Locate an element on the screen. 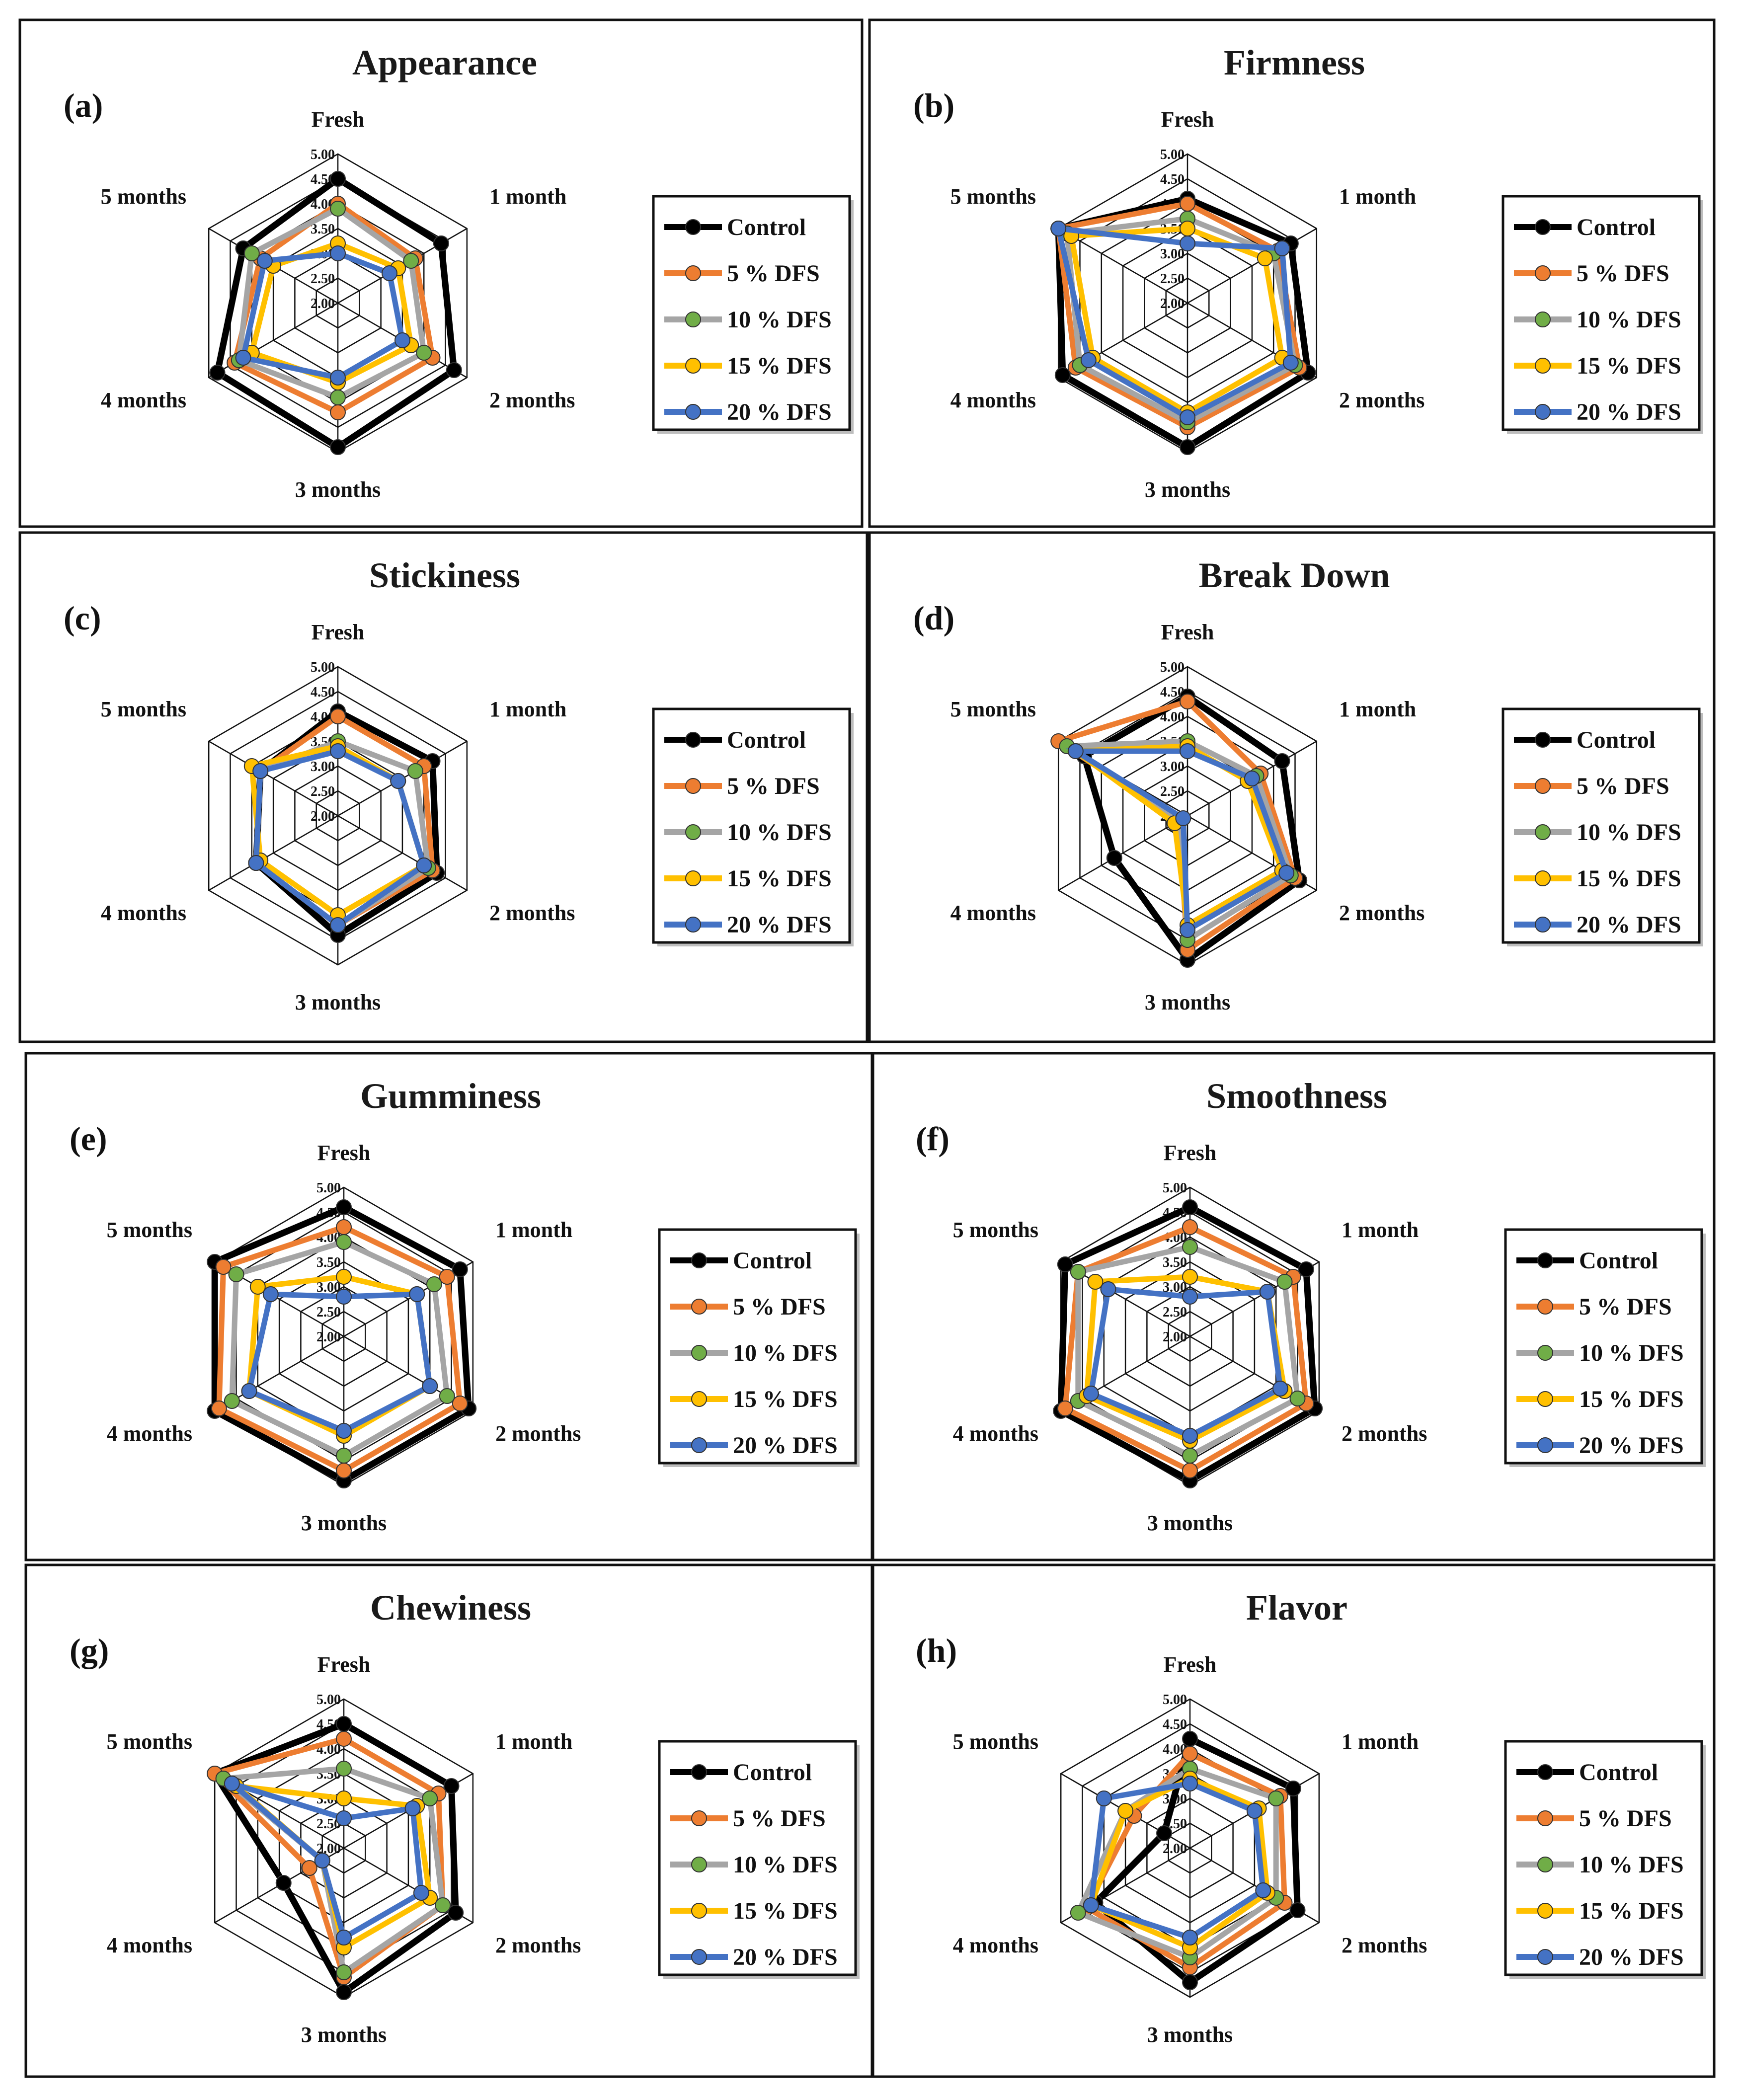 This screenshot has height=2100, width=1739. axis-label-2-months: 2 months is located at coordinates (532, 913).